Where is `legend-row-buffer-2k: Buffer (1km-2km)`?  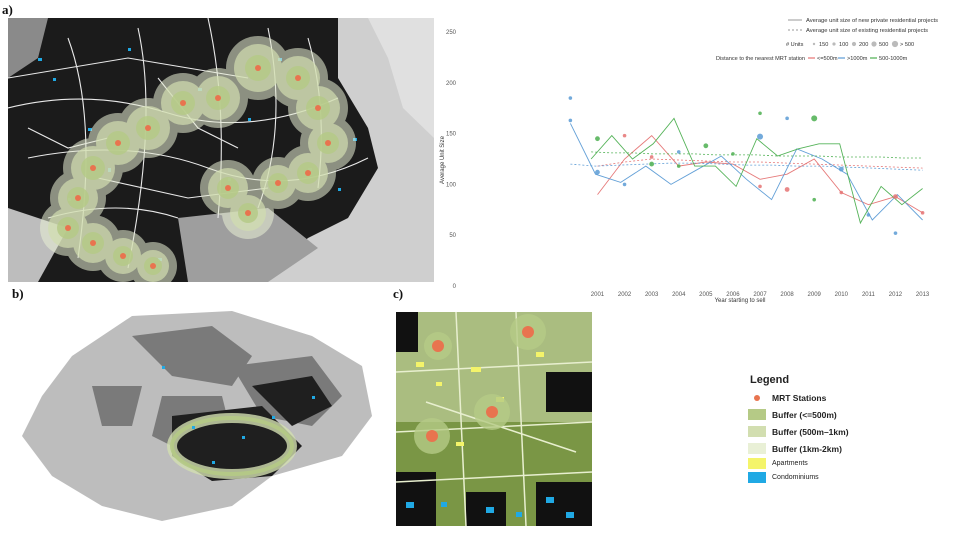 legend-row-buffer-2k: Buffer (1km-2km) is located at coordinates (795, 448).